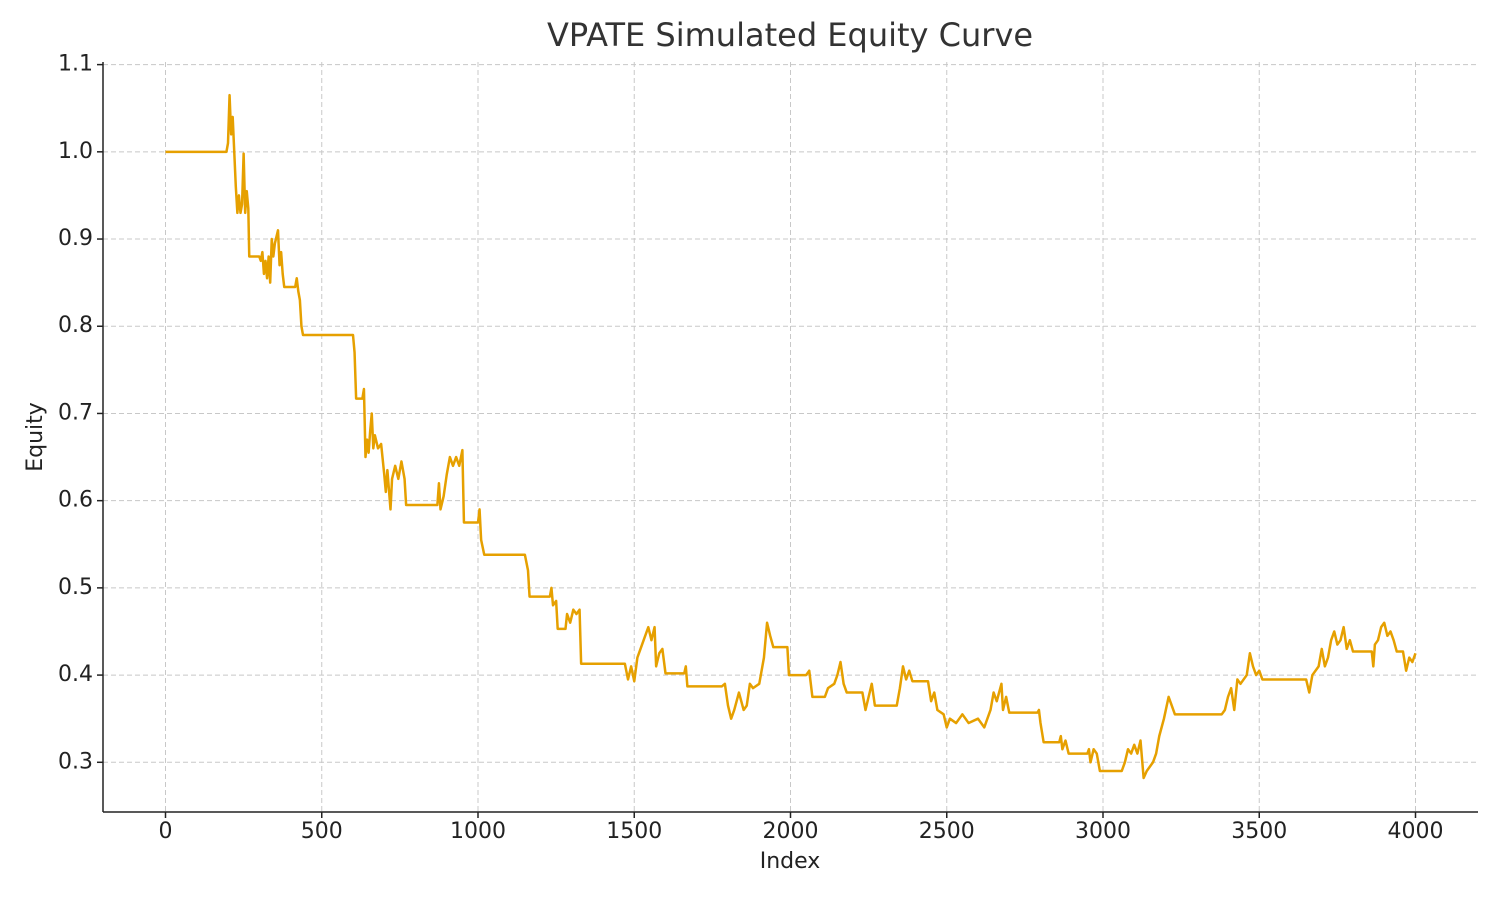 This screenshot has width=1500, height=900. What do you see at coordinates (75, 325) in the screenshot?
I see `y-tick-label: 0.8` at bounding box center [75, 325].